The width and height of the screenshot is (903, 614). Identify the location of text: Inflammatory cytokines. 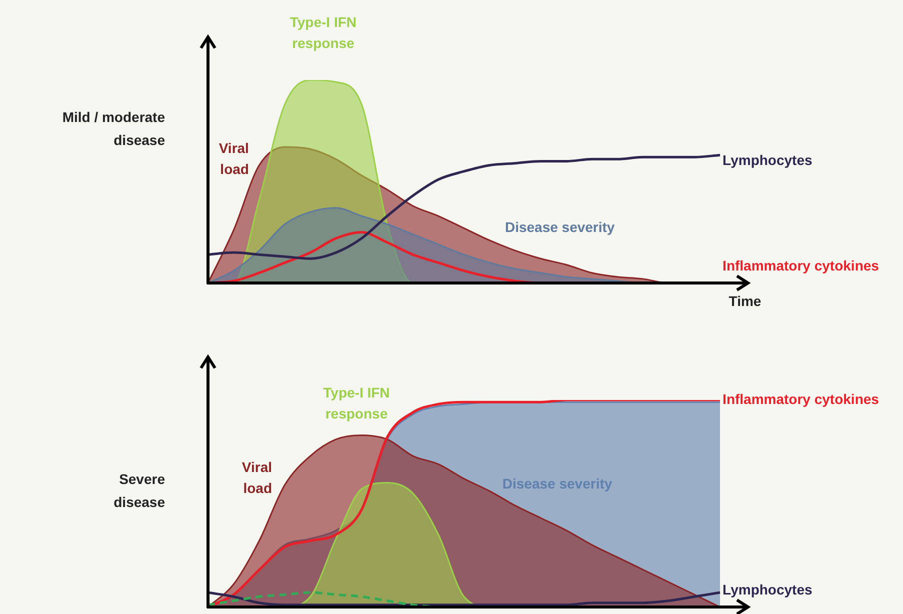
(801, 266).